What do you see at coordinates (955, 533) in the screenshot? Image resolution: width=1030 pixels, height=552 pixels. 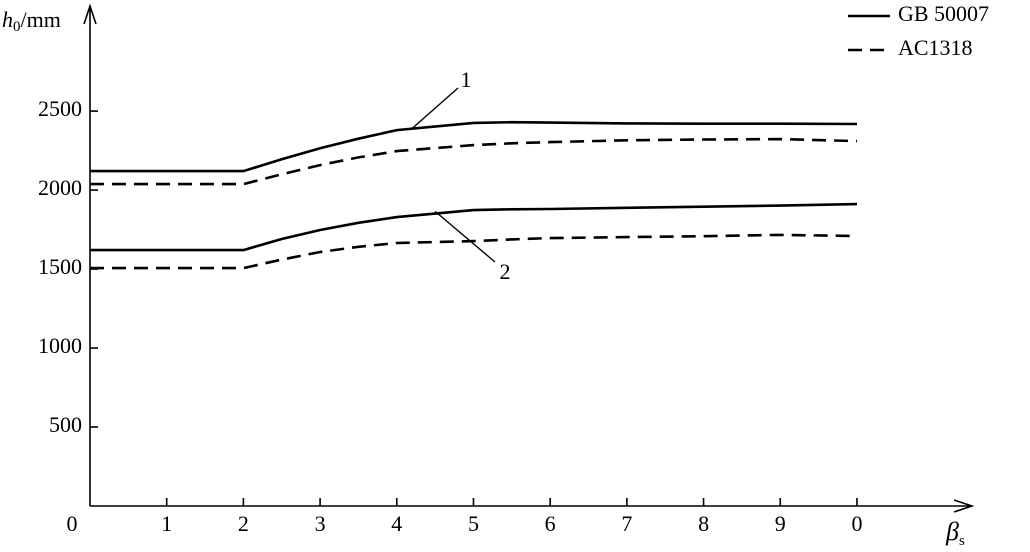 I see `x-axis-label: βs` at bounding box center [955, 533].